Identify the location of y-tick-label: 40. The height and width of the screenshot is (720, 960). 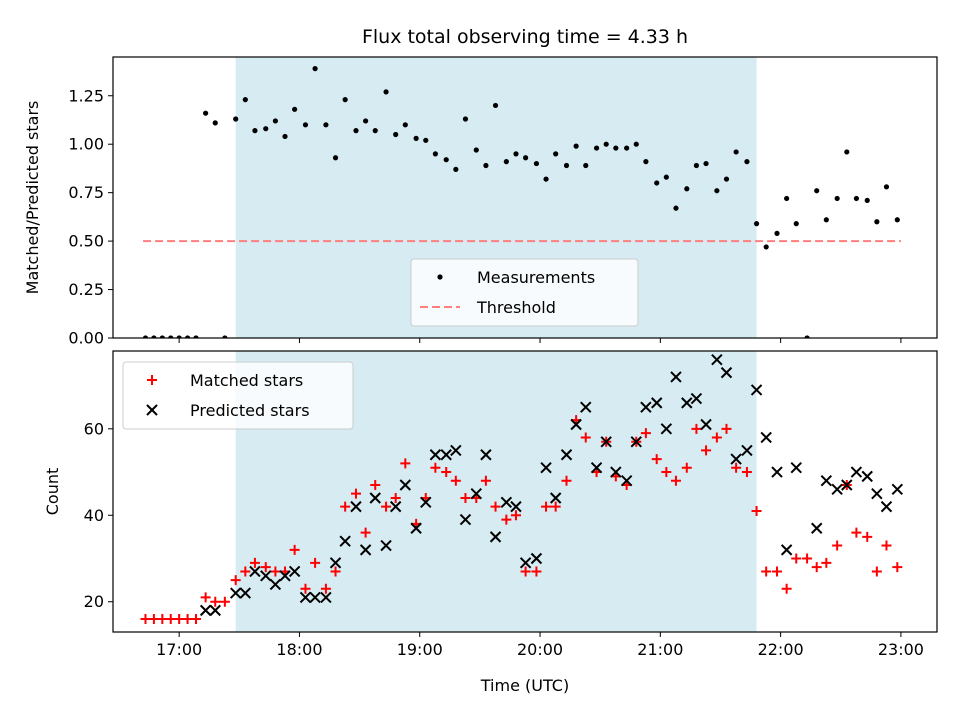
(94, 515).